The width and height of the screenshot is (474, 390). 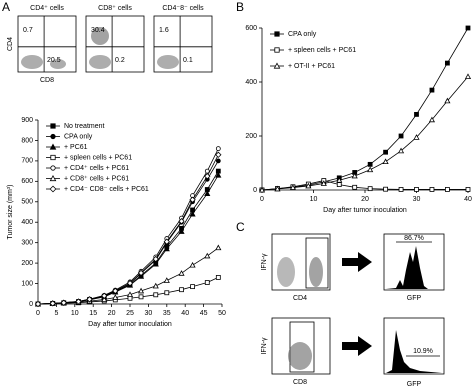 What do you see at coordinates (27, 202) in the screenshot?
I see `y-tick-label: 500` at bounding box center [27, 202].